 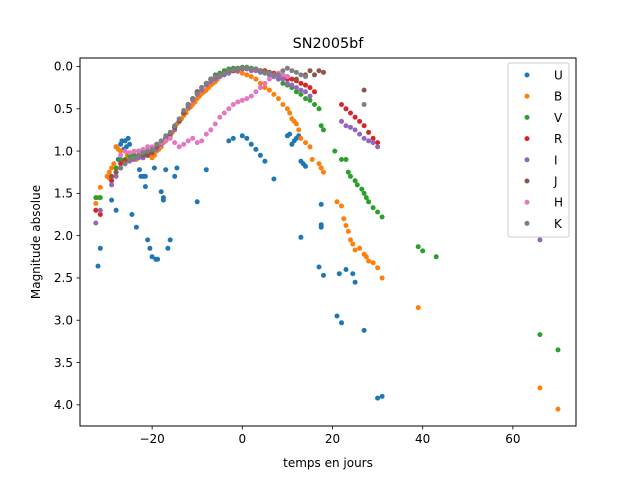 What do you see at coordinates (63, 194) in the screenshot?
I see `y-tick-label-3: 1.5` at bounding box center [63, 194].